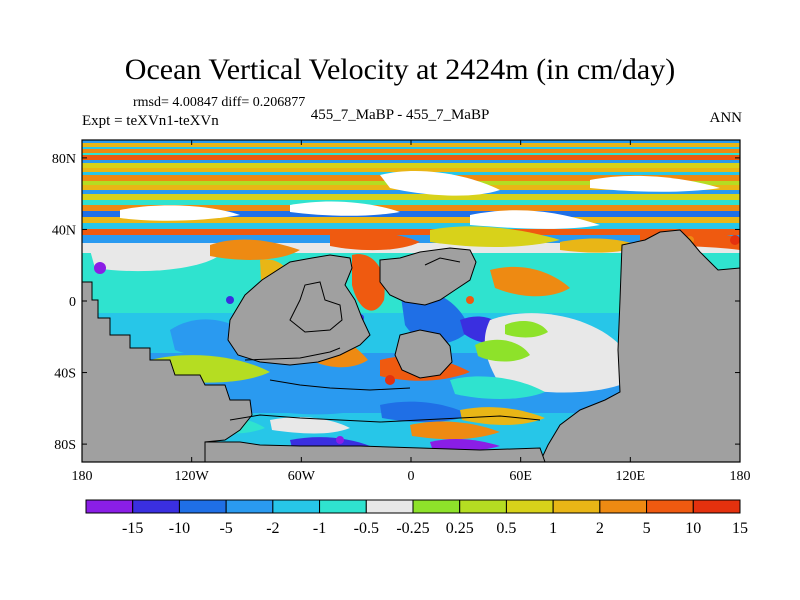 This screenshot has width=800, height=600. What do you see at coordinates (150, 121) in the screenshot?
I see `experiment-label: Expt = teXVn1-teXVn` at bounding box center [150, 121].